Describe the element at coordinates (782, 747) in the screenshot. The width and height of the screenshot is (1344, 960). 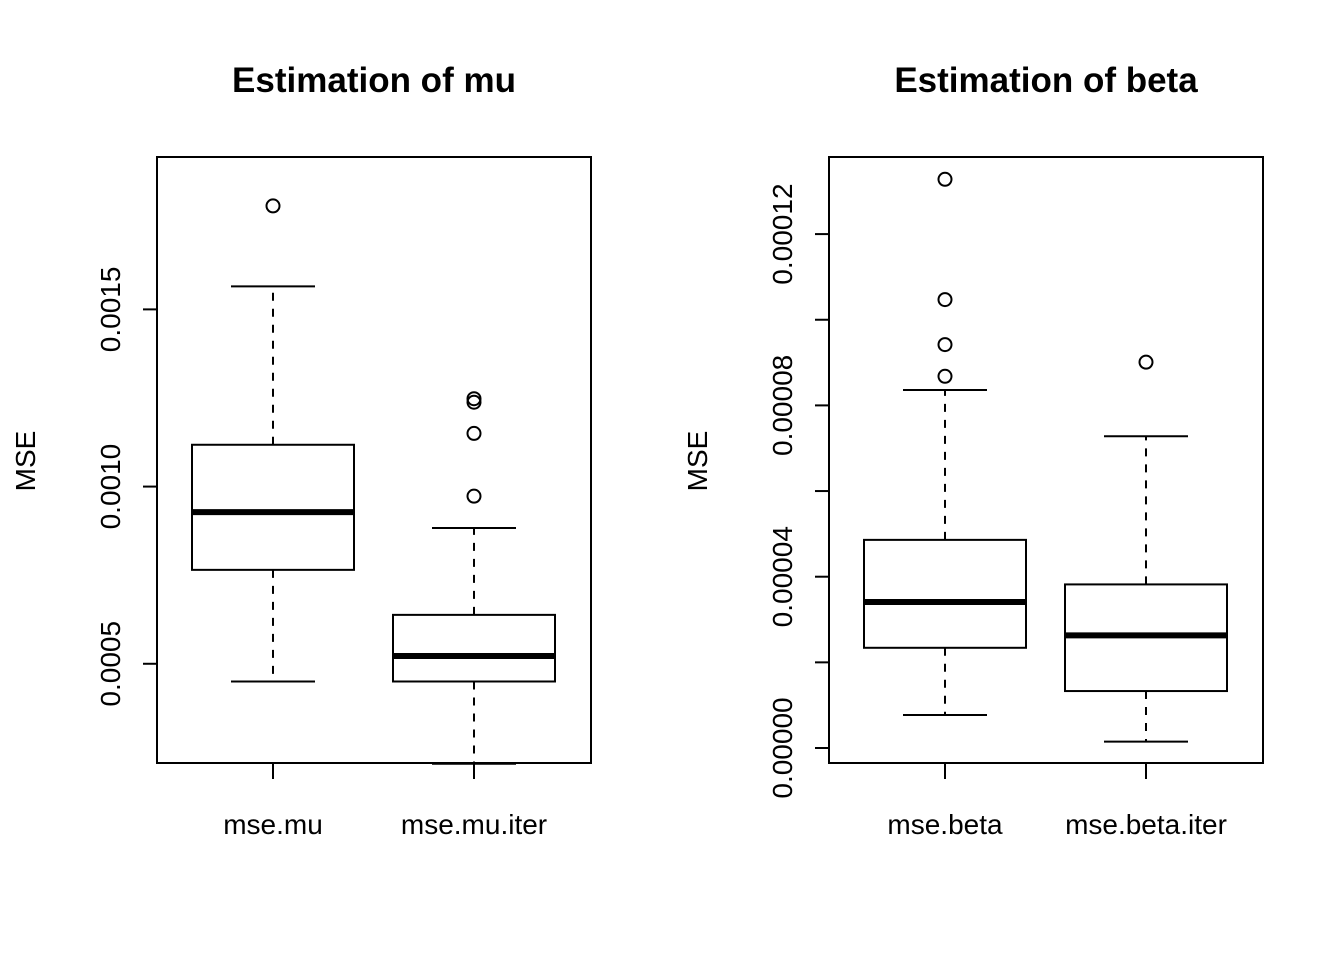
I see `y-tick-label: 0.00000` at that location.